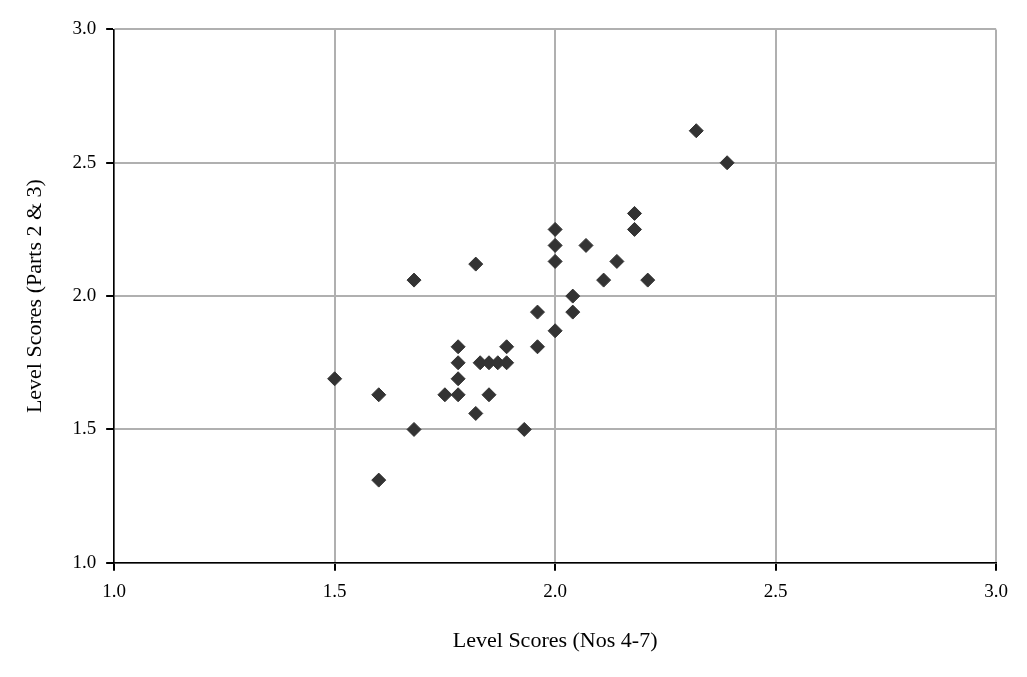 The width and height of the screenshot is (1027, 677). I want to click on y-tick-label: 2.5, so click(84, 161).